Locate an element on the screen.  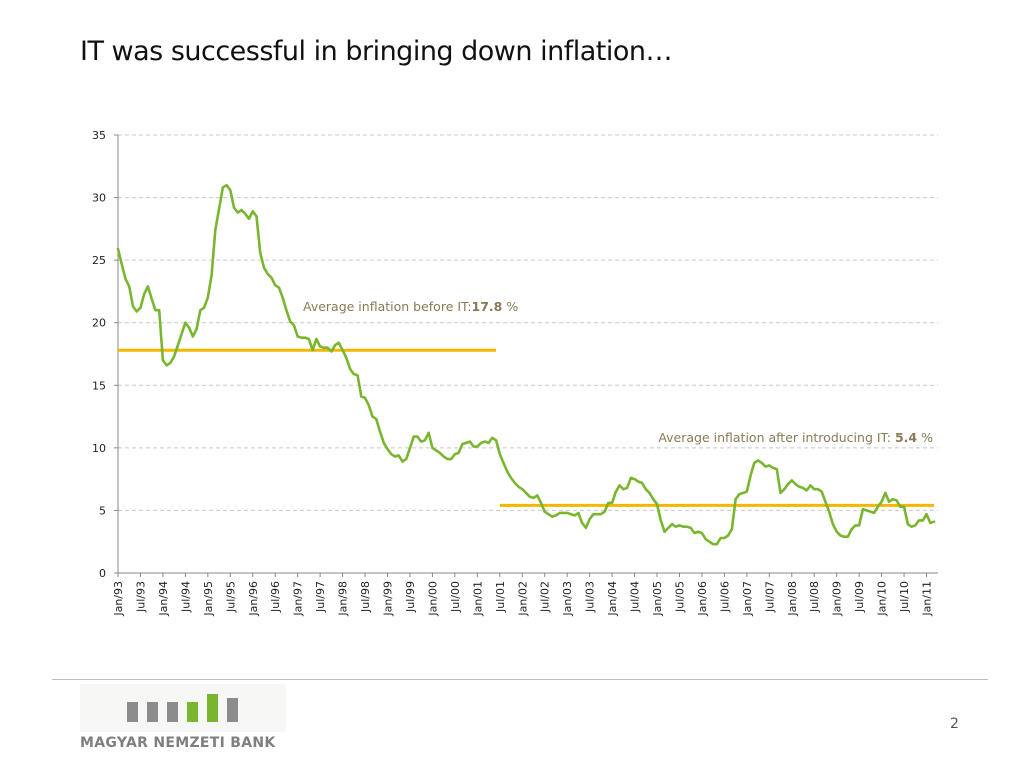
x-tick-label-Jul/98: Jul/98 is located at coordinates (365, 597).